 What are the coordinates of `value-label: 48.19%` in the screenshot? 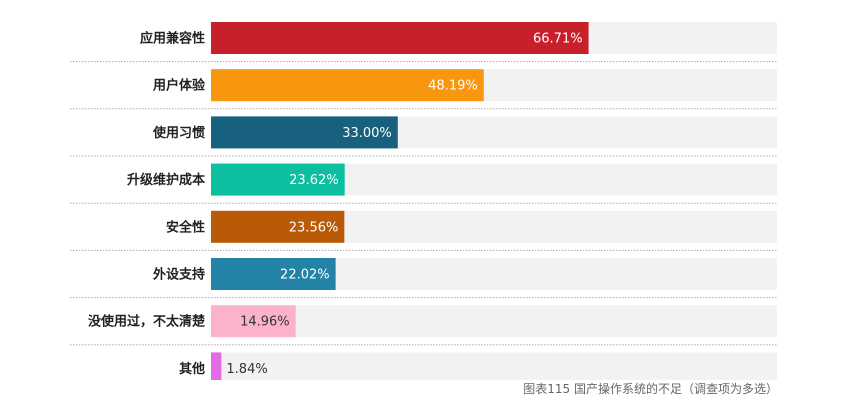 It's located at (453, 86).